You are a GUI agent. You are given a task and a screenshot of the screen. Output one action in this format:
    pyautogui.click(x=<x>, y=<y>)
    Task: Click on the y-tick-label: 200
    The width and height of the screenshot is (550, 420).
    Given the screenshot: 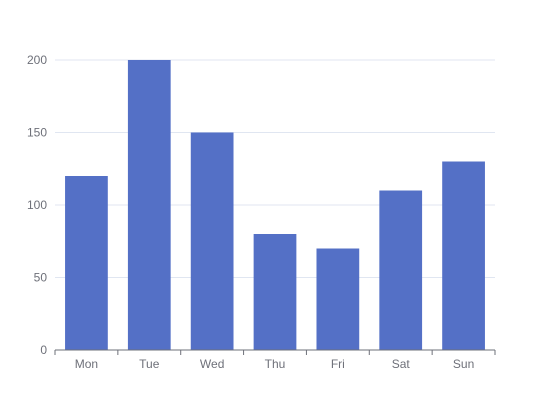 What is the action you would take?
    pyautogui.click(x=37, y=60)
    